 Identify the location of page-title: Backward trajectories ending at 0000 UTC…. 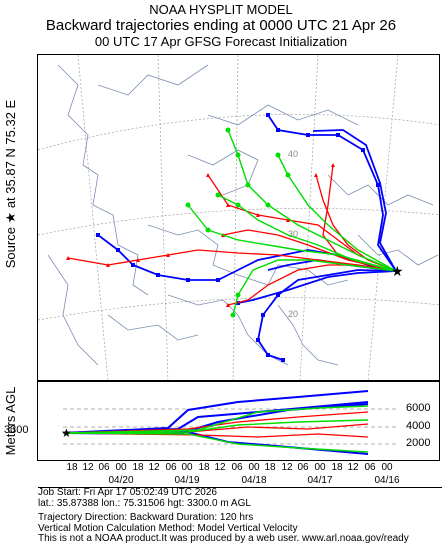
(221, 25).